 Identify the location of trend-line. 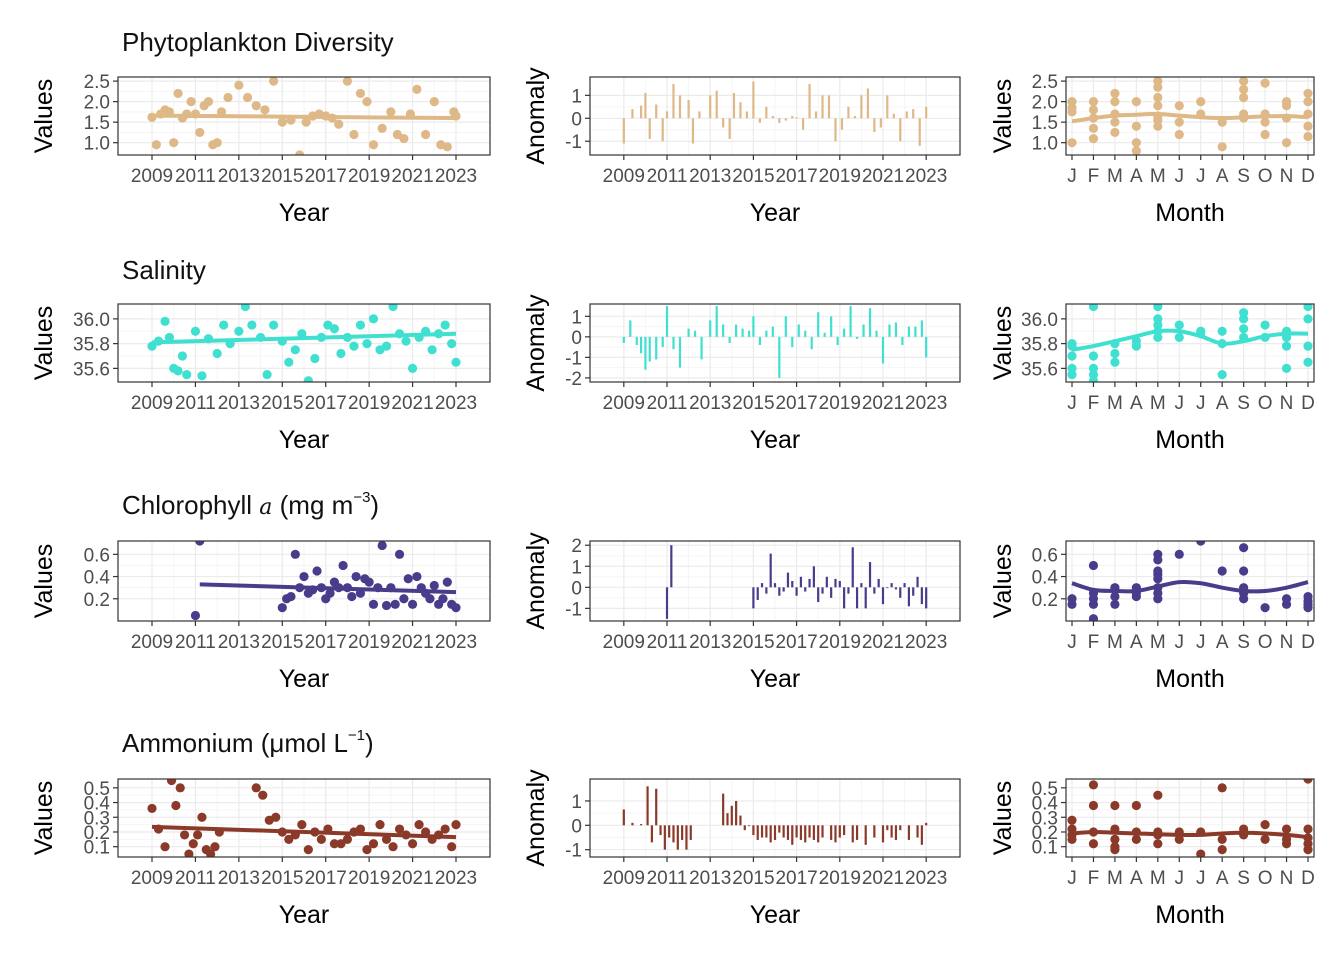
(304, 338).